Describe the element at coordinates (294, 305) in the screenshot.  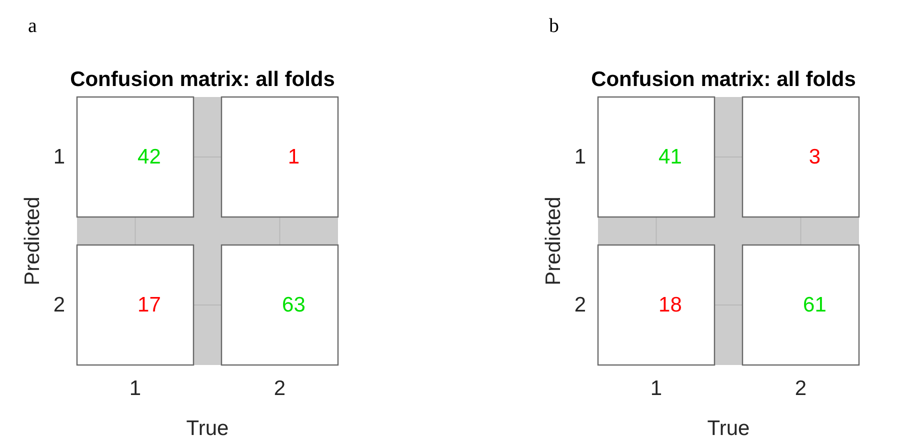
I see `data-label: 63` at that location.